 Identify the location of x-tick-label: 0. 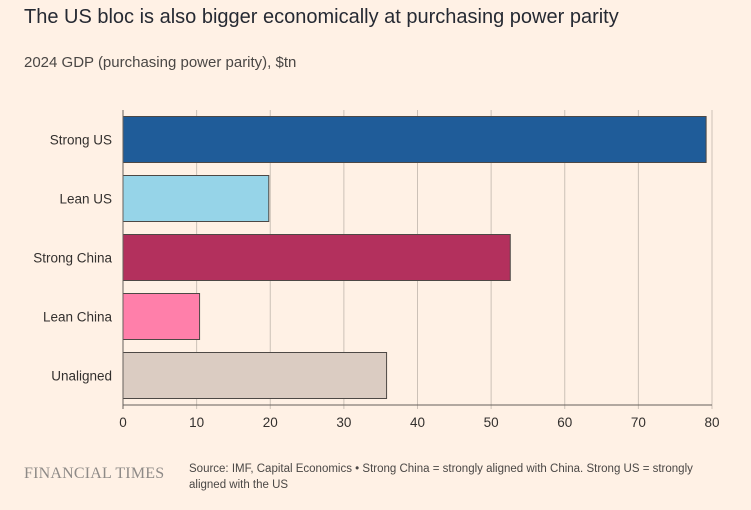
(123, 422).